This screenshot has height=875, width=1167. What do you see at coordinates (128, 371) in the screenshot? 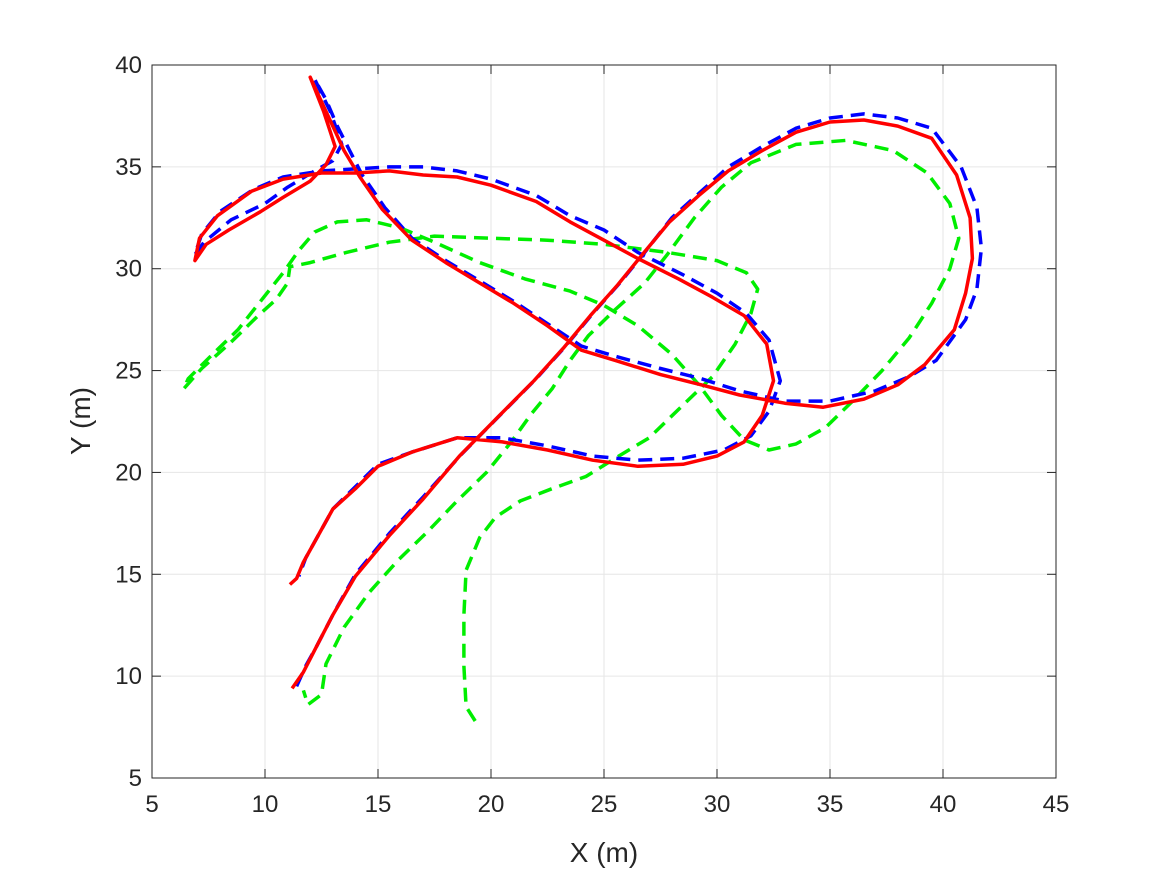
I see `y-tick-label: 25` at bounding box center [128, 371].